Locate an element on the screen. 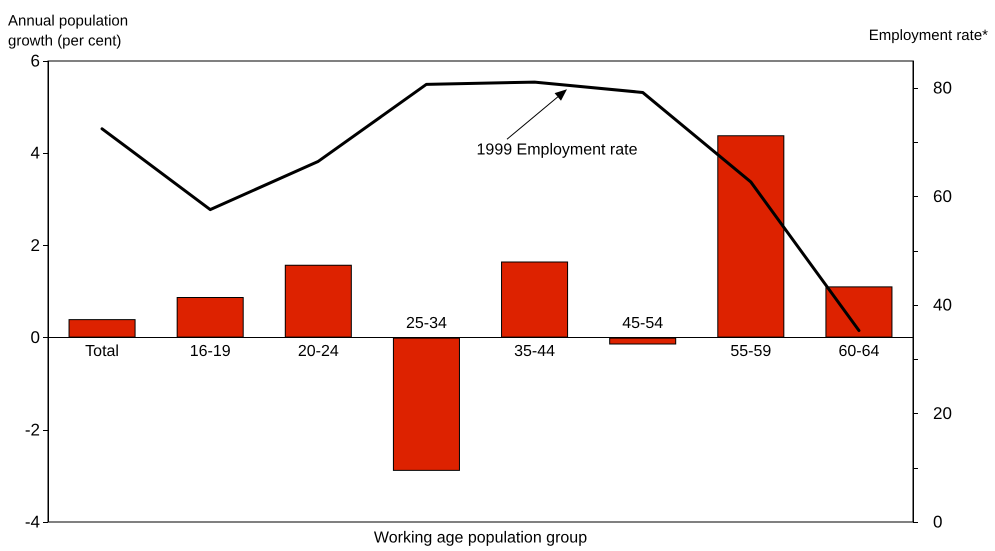 This screenshot has width=995, height=551. x-tick-label: 35-44 is located at coordinates (535, 351).